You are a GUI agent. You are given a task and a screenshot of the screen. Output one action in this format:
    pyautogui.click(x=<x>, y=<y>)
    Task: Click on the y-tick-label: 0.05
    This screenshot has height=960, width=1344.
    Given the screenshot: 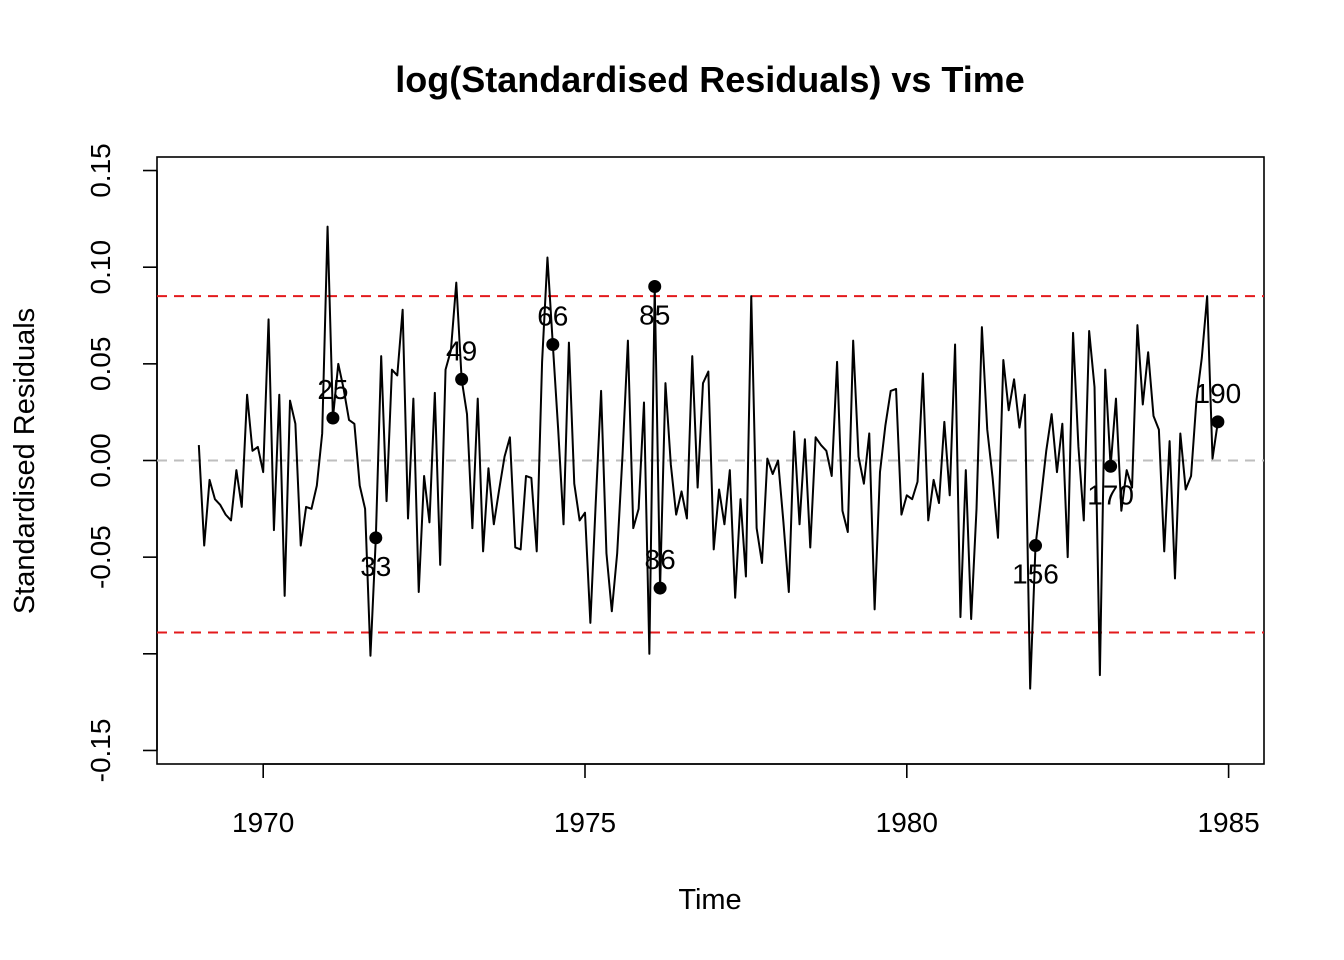 What is the action you would take?
    pyautogui.click(x=100, y=364)
    